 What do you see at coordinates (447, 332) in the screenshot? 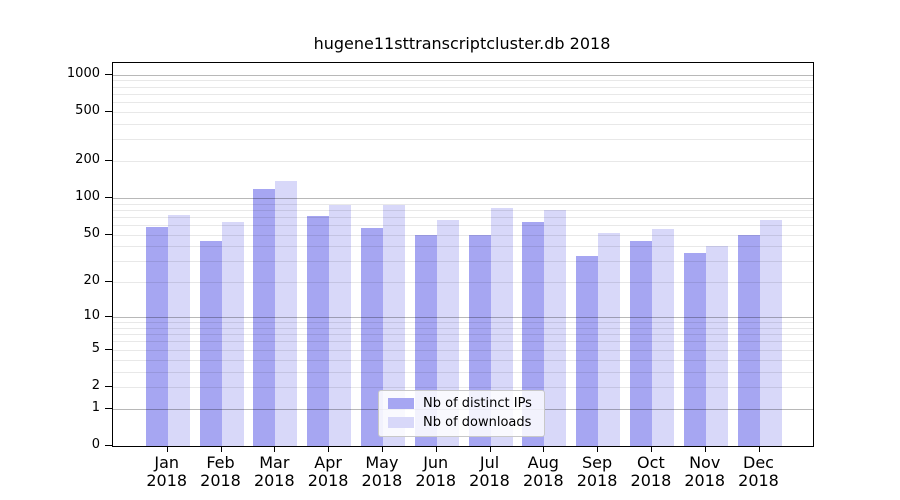
I see `bar-downloads-jun` at bounding box center [447, 332].